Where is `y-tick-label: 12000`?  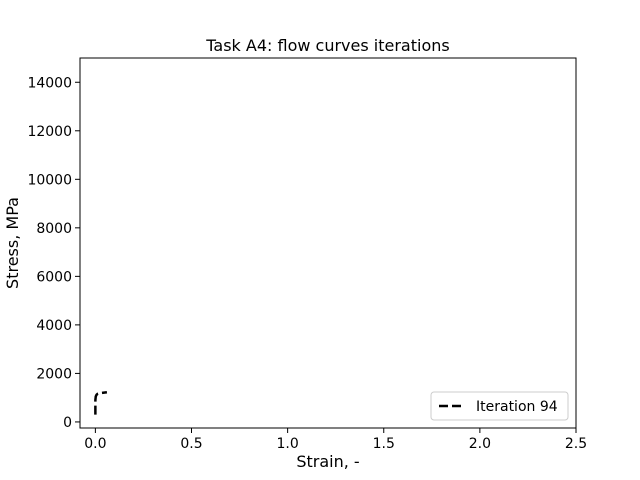 y-tick-label: 12000 is located at coordinates (49, 132).